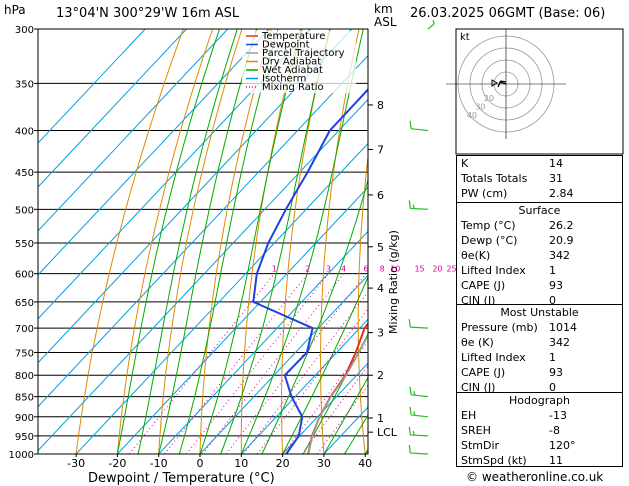 This screenshot has width=629, height=486. What do you see at coordinates (476, 255) in the screenshot?
I see `surface-key: θe(K)` at bounding box center [476, 255].